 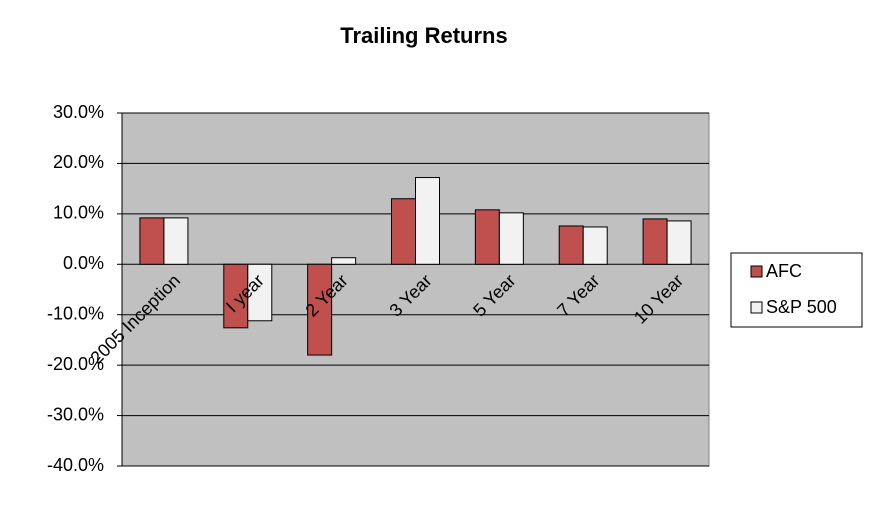 What do you see at coordinates (78, 213) in the screenshot?
I see `y-tick-label: 10.0%` at bounding box center [78, 213].